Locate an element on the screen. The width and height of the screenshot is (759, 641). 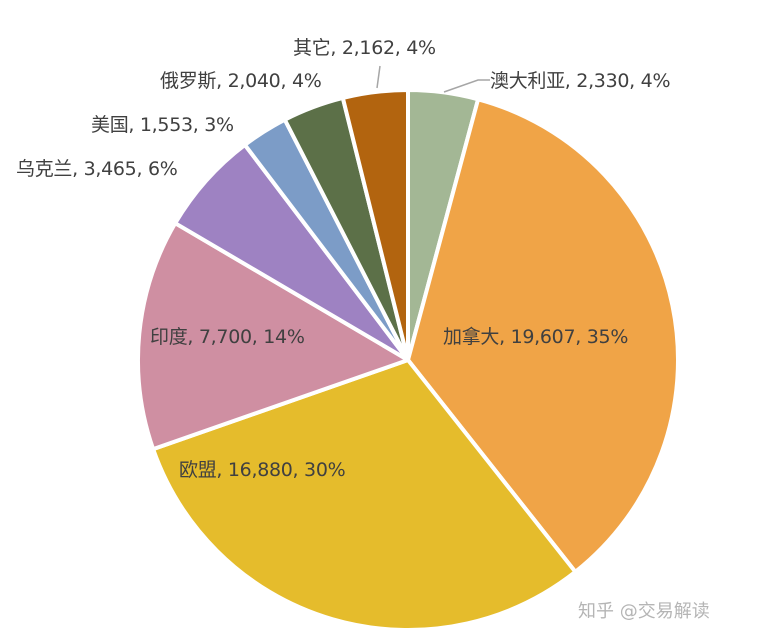
label-australia: 澳大利亚, 2,330, 4% is located at coordinates (580, 81).